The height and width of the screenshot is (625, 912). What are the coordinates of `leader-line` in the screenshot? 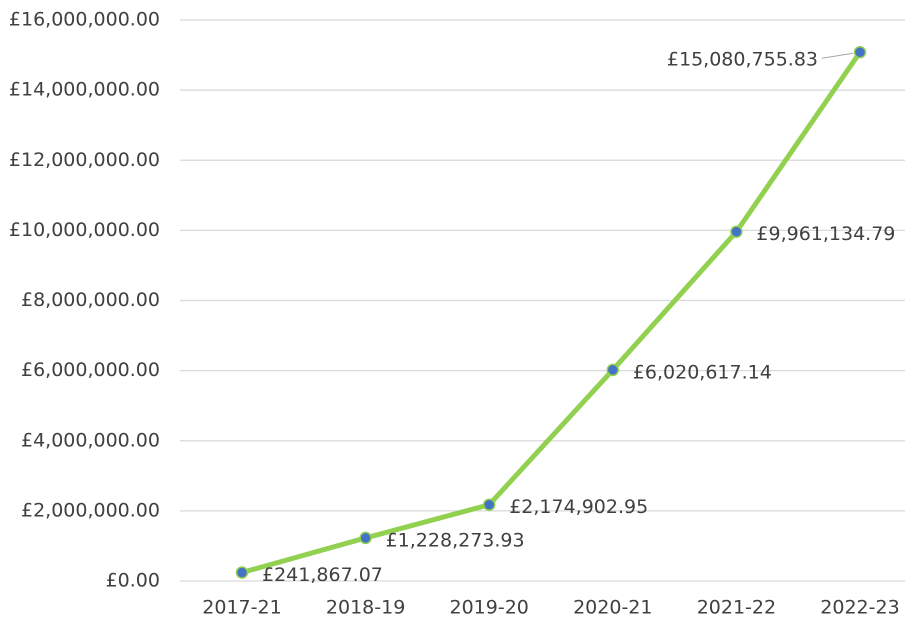 It's located at (837, 55).